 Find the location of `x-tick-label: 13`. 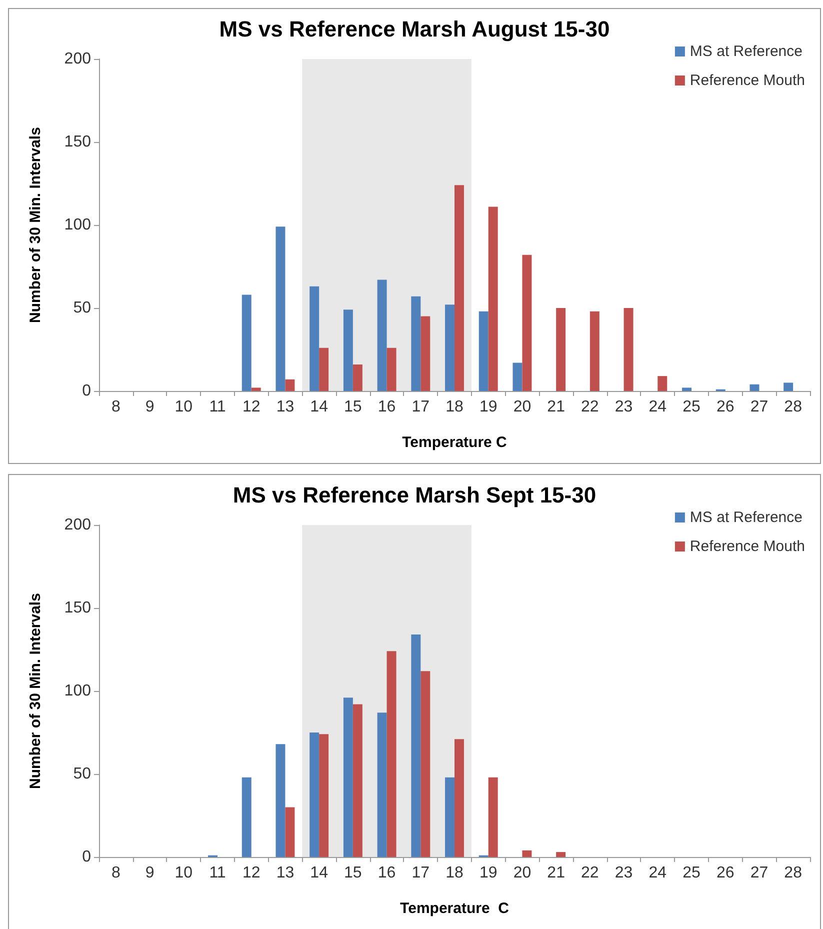

x-tick-label: 13 is located at coordinates (285, 873).